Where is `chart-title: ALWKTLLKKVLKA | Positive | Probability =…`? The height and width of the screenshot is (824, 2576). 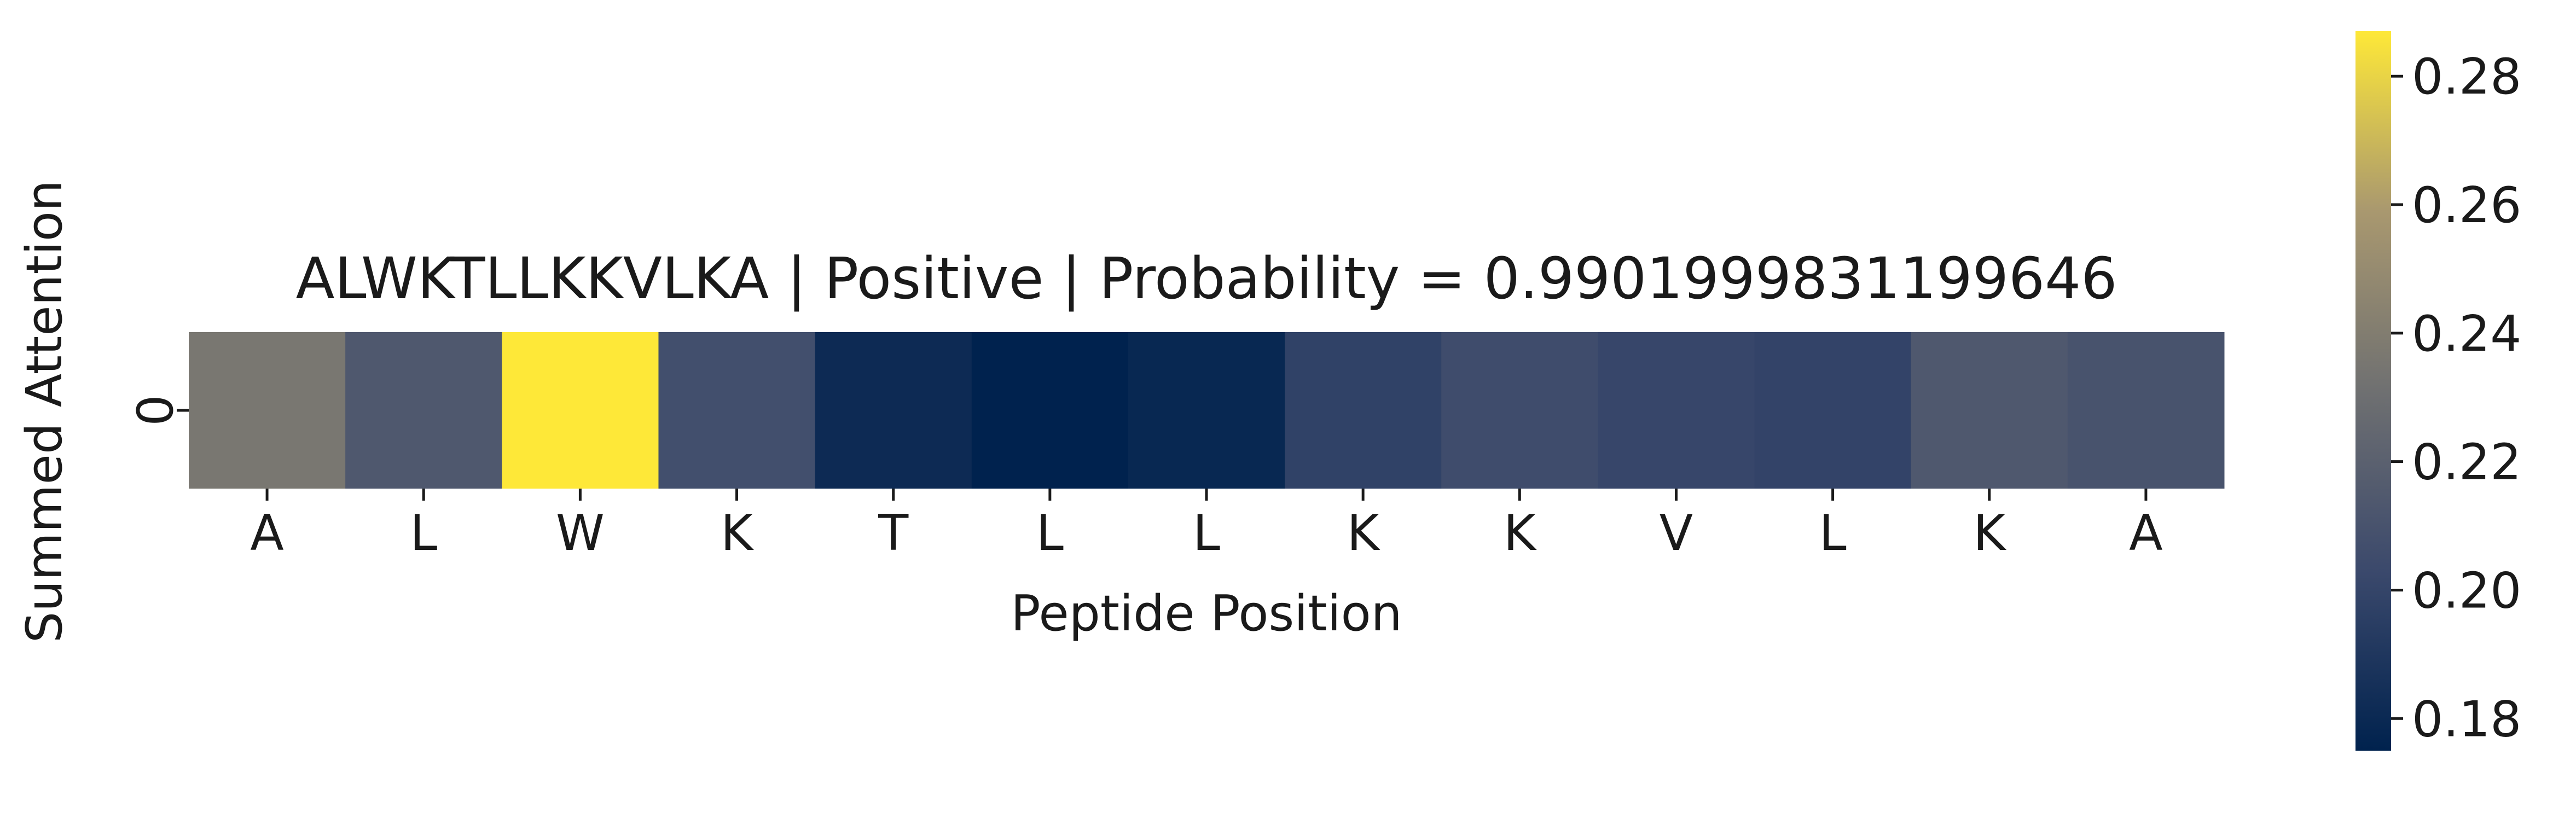
chart-title: ALWKTLLKKVLKA | Positive | Probability =… is located at coordinates (1206, 278).